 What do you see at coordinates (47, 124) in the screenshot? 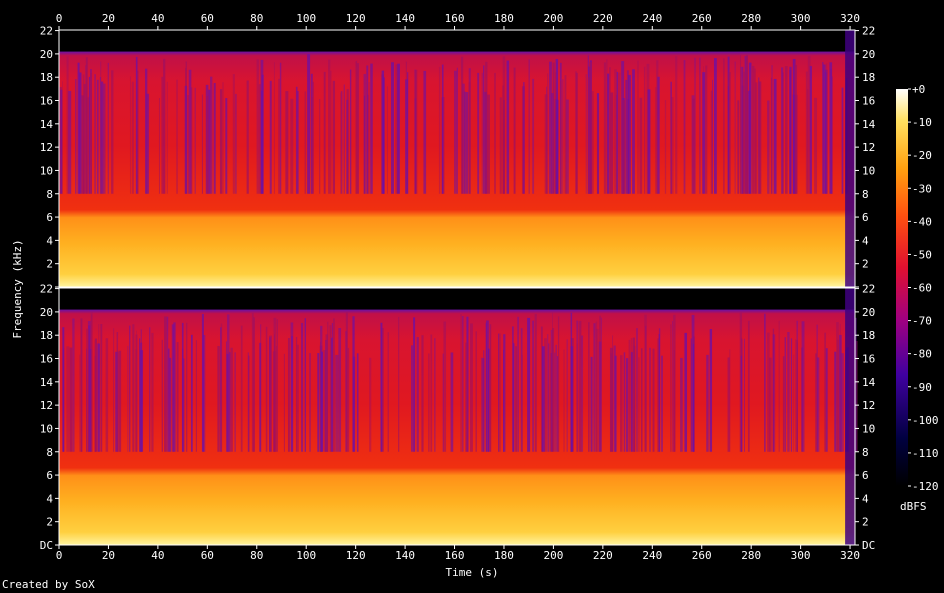
I see `y-tick-label: 14` at bounding box center [47, 124].